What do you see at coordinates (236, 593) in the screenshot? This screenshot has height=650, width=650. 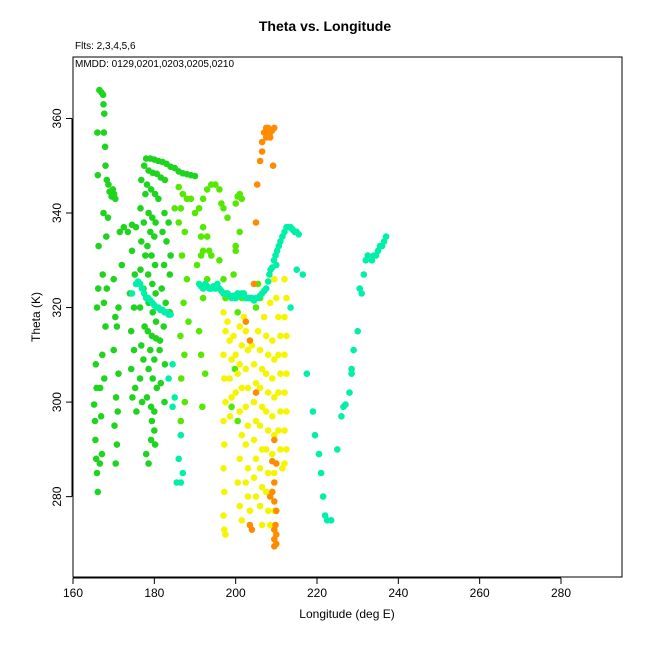 I see `x-tick-label: 200` at bounding box center [236, 593].